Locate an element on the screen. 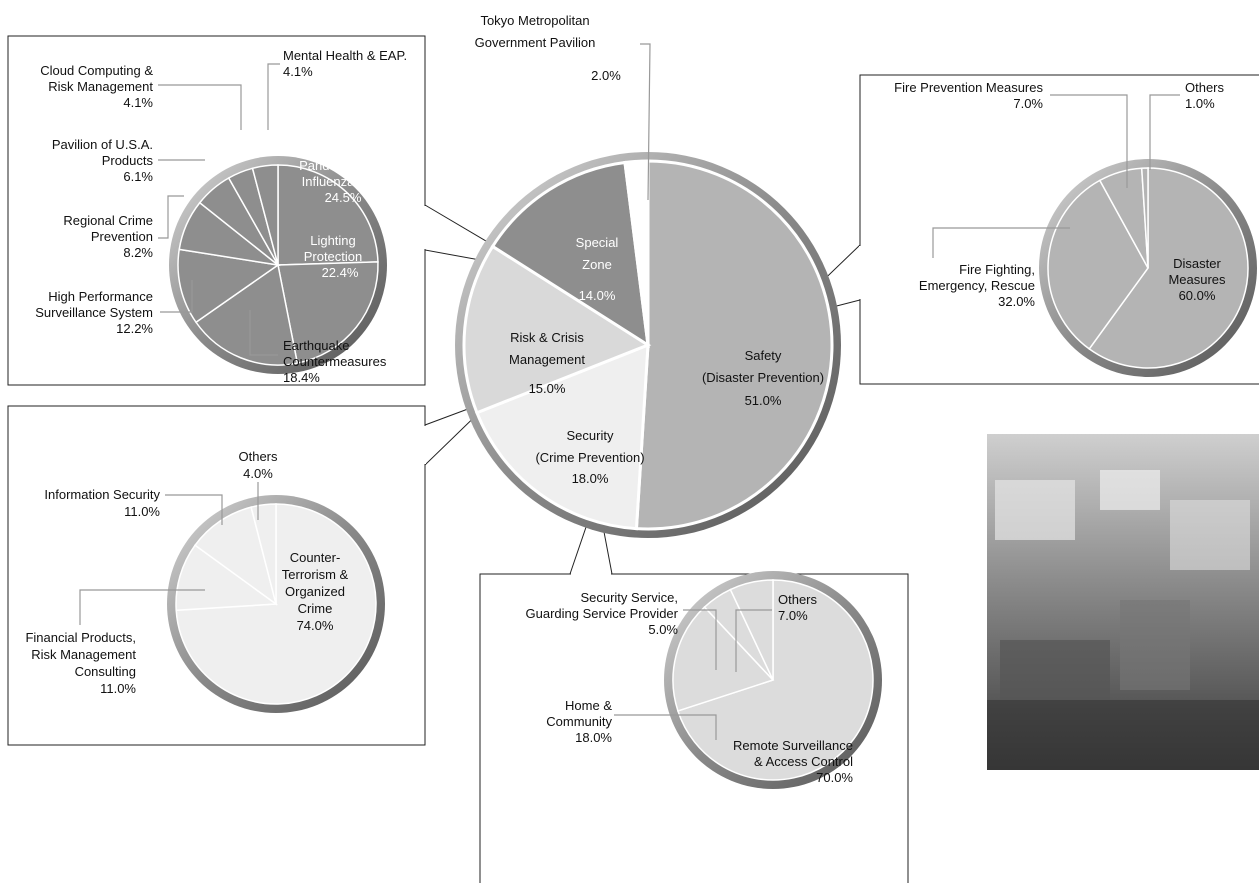 The height and width of the screenshot is (883, 1259). photo is located at coordinates (1123, 602).